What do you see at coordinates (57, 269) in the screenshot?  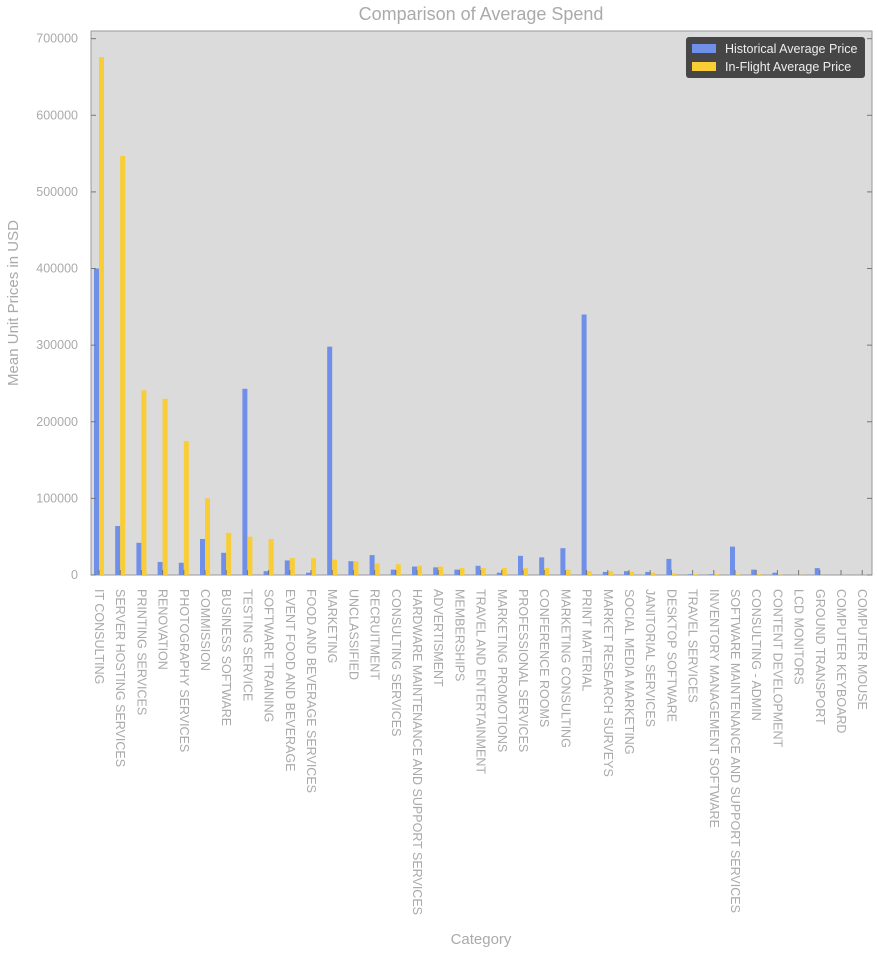 I see `y-tick-label: 400000` at bounding box center [57, 269].